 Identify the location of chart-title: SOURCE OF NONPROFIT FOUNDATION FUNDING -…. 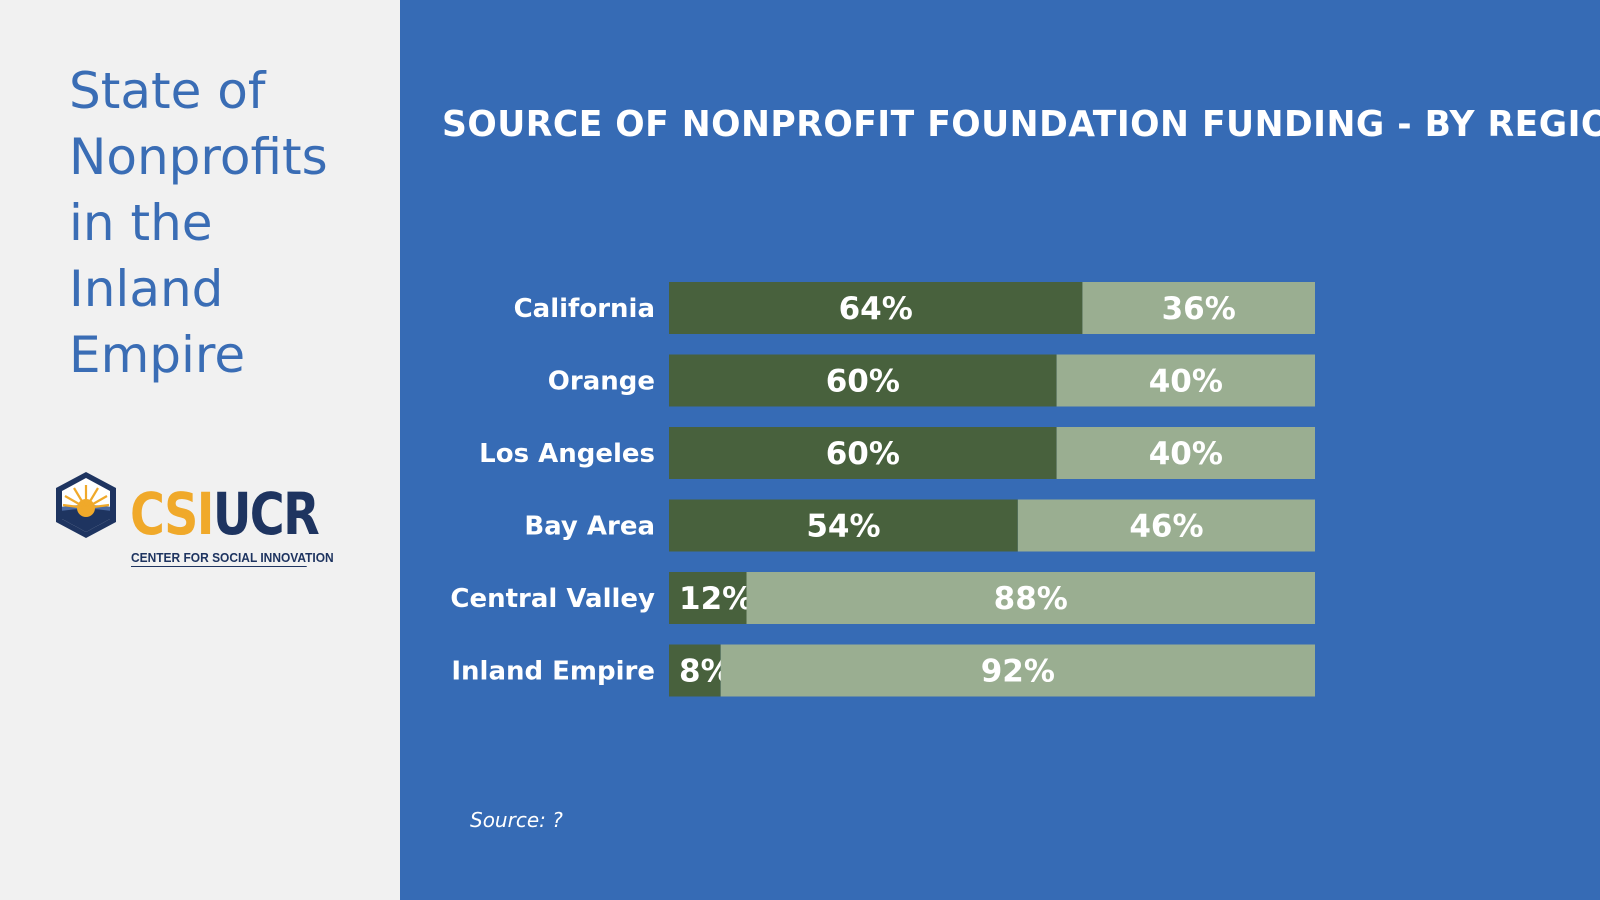
(1021, 124).